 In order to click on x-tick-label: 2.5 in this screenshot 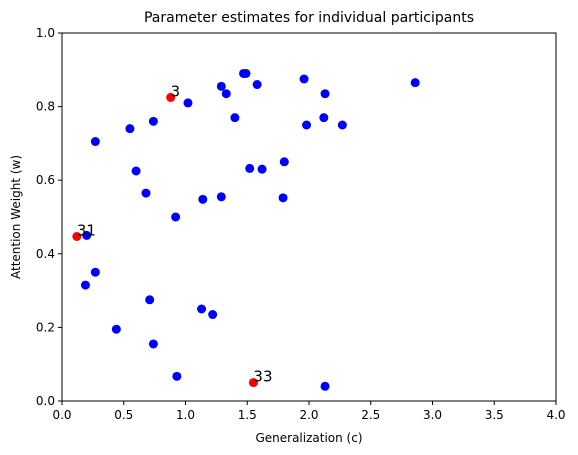, I will do `click(370, 415)`.